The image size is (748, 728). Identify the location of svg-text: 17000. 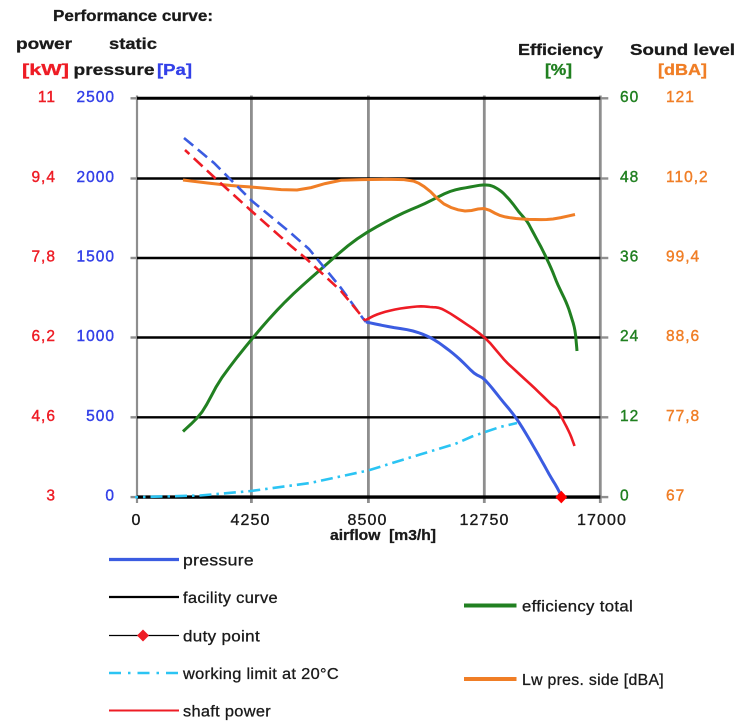
(602, 520).